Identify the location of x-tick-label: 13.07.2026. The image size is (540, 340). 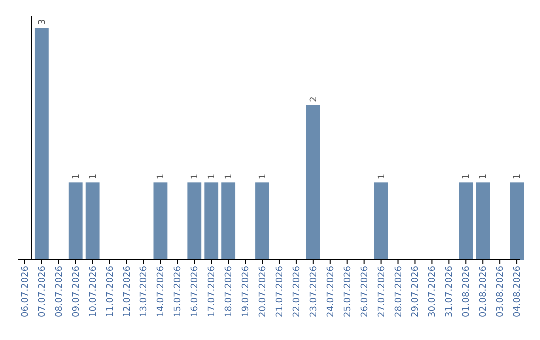
(145, 292).